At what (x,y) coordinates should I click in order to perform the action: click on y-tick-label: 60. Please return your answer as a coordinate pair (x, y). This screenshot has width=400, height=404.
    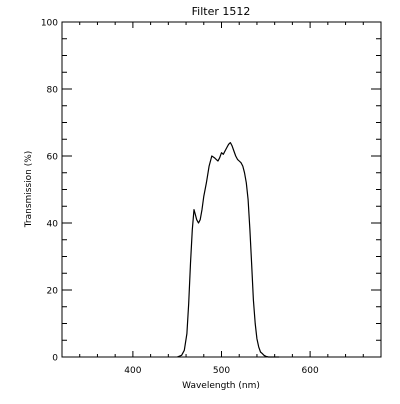
    Looking at the image, I should click on (53, 158).